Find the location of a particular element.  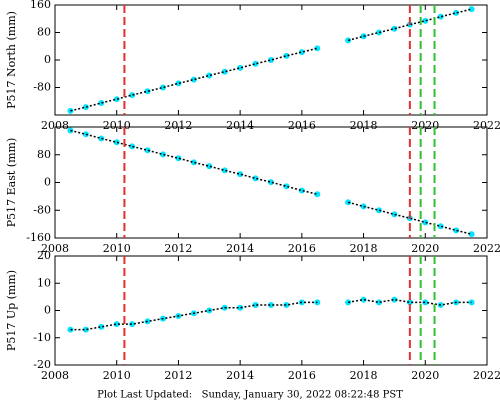

y-tick-label: 10 is located at coordinates (44, 282).